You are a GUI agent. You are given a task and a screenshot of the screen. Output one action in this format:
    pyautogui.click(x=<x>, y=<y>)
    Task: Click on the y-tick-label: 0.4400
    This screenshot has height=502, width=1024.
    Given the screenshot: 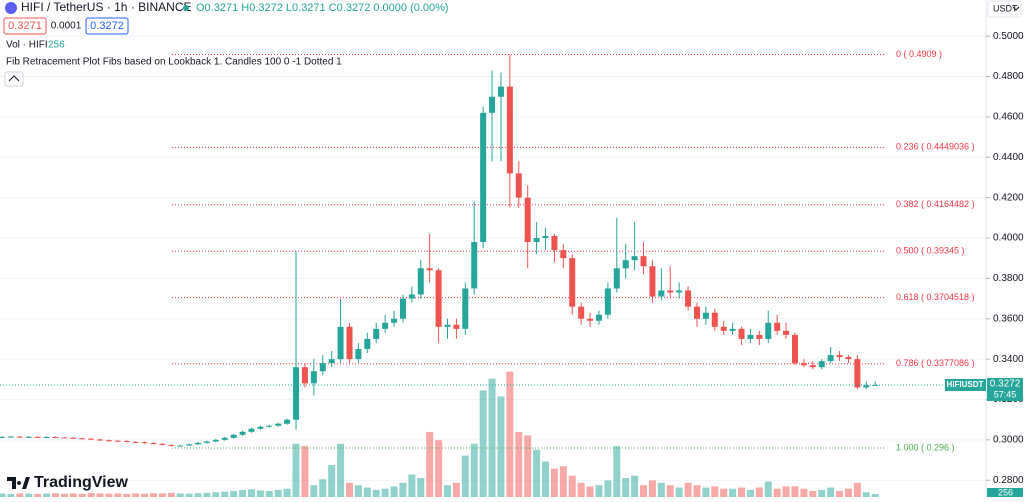 What is the action you would take?
    pyautogui.click(x=1008, y=157)
    